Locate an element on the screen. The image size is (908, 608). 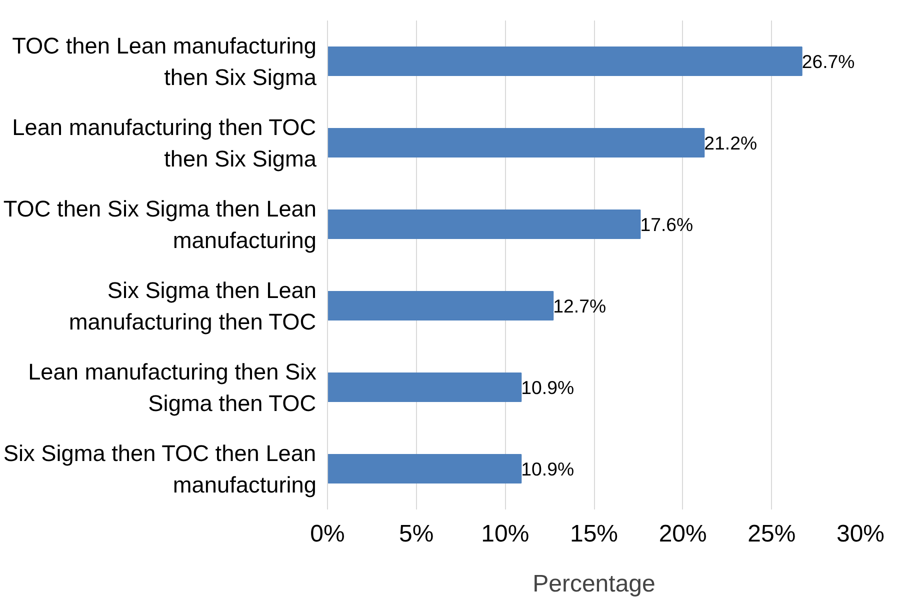
x-tick-label: 25% is located at coordinates (772, 534).